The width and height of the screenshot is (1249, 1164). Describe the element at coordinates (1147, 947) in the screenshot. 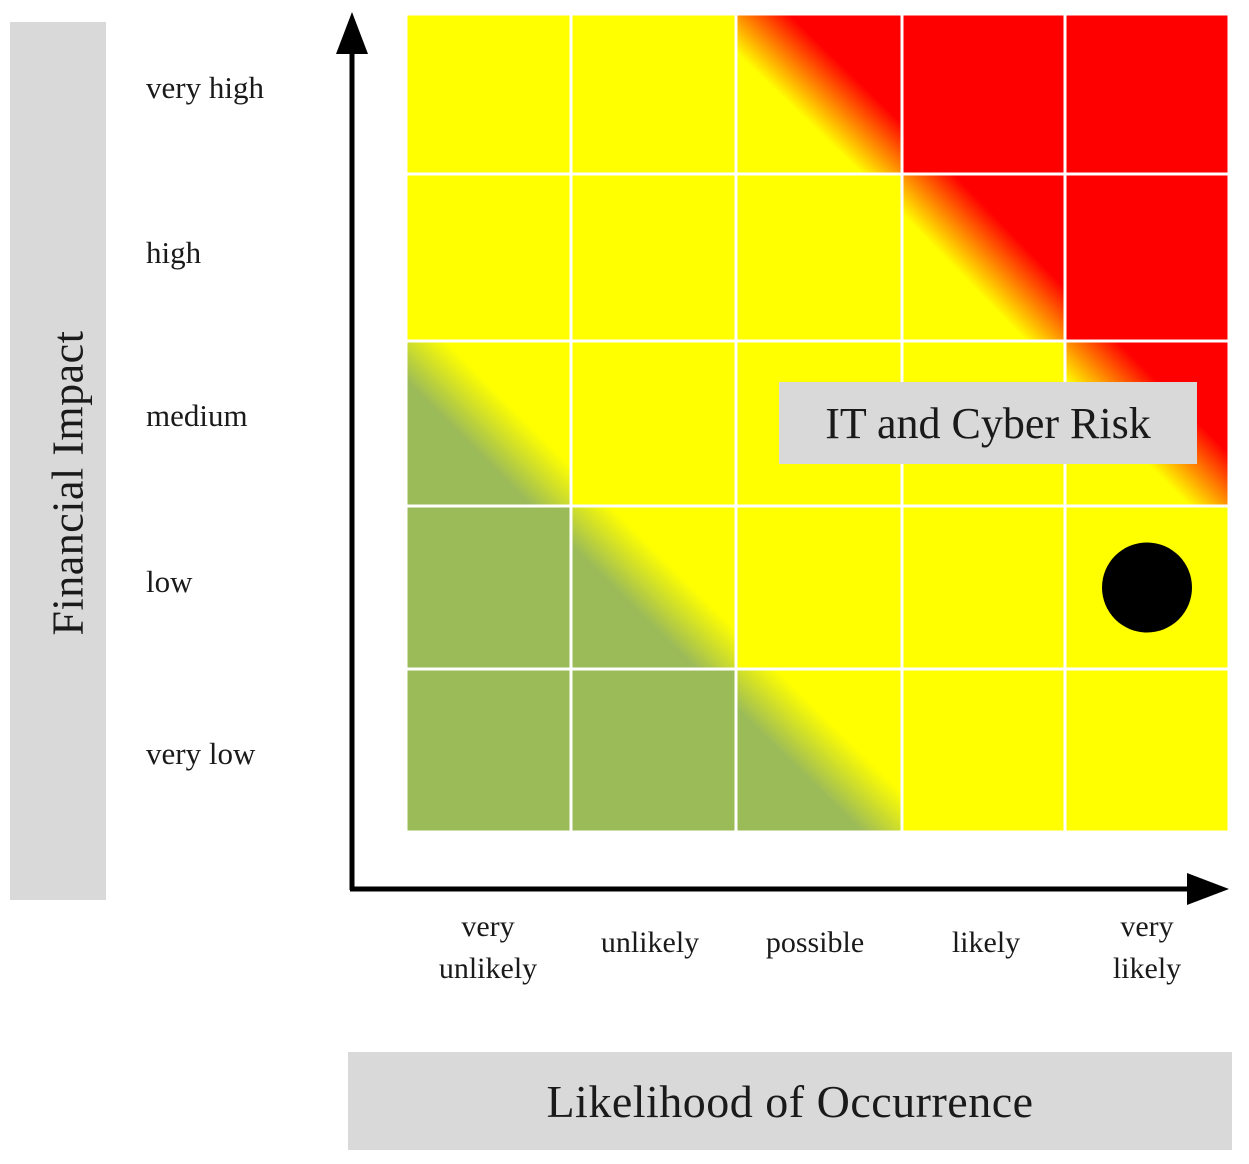

I see `col-label-very-likely: very likely` at that location.